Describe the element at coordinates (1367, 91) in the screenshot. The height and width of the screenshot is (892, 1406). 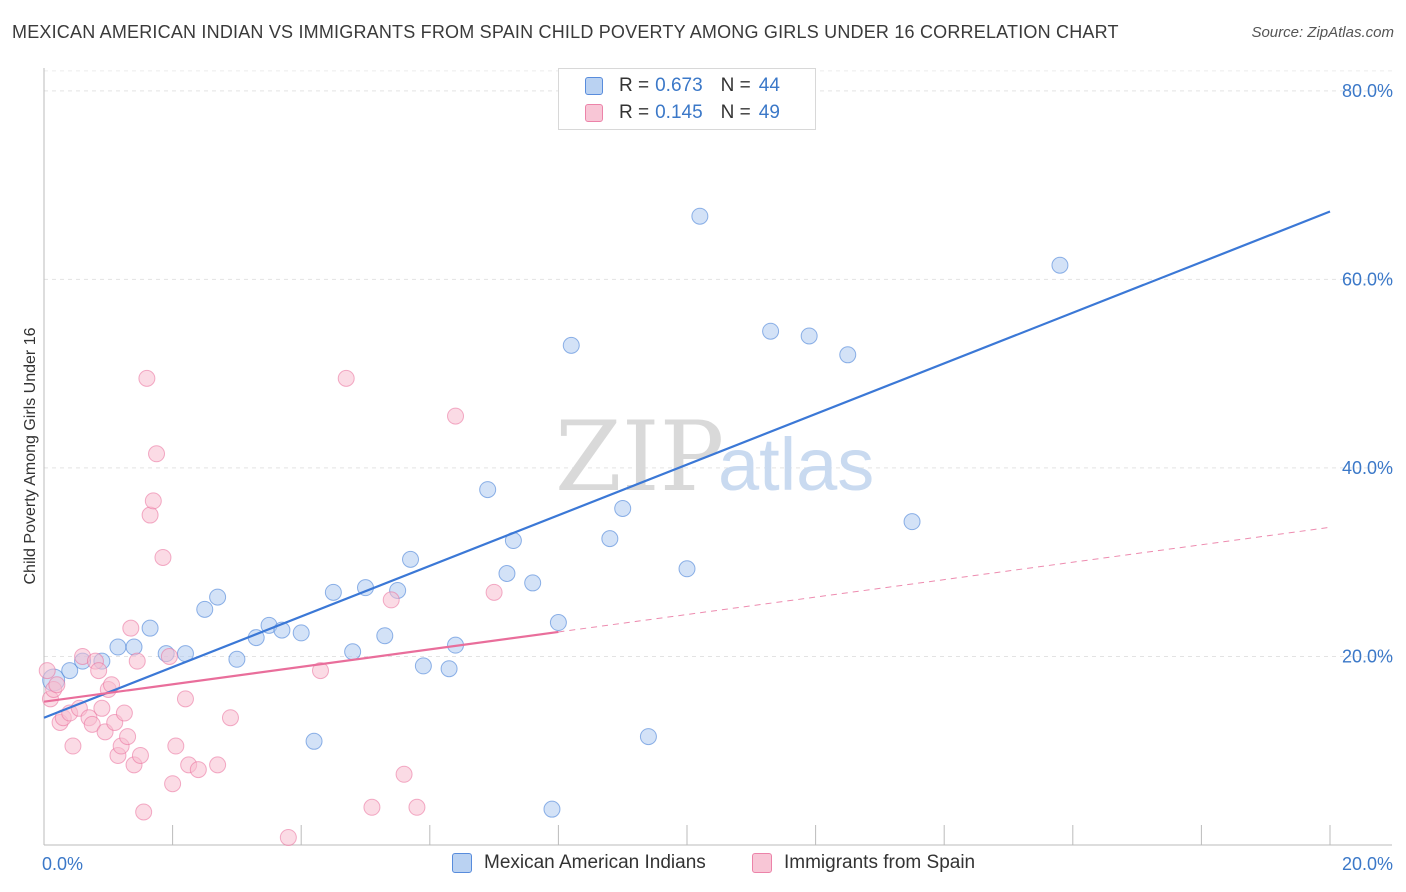
I see `y-tick-label: 80.0%` at that location.